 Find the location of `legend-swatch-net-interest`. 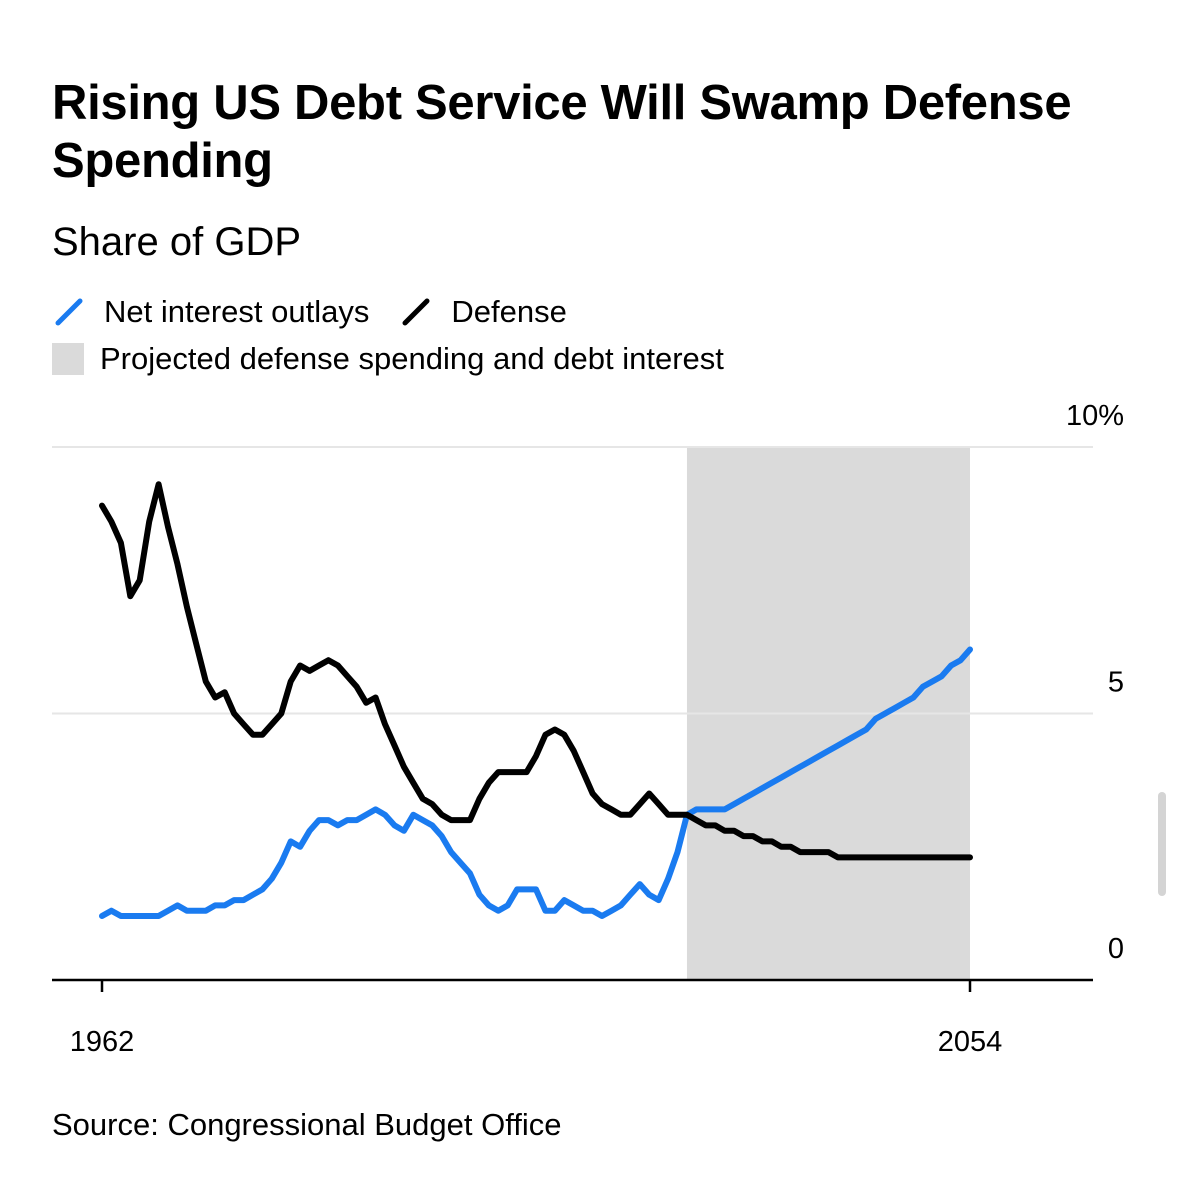

legend-swatch-net-interest is located at coordinates (69, 312).